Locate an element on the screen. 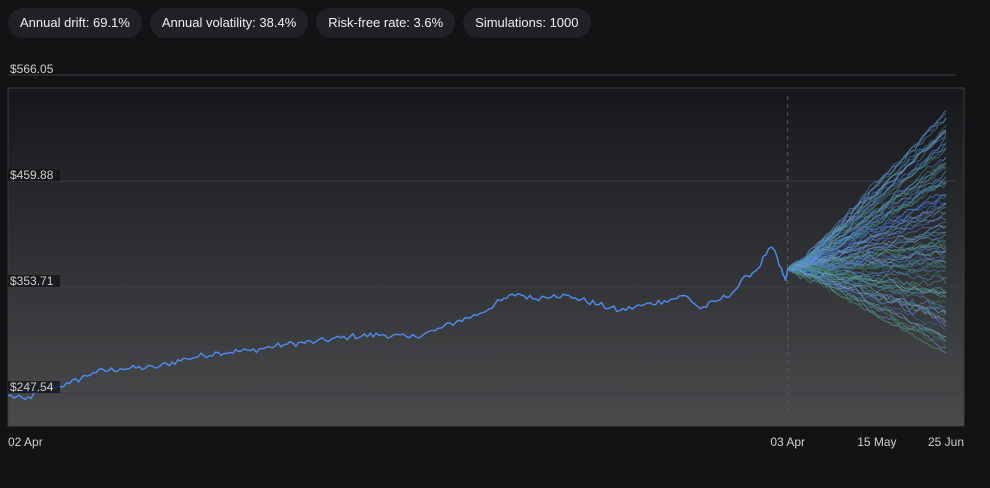 Image resolution: width=990 pixels, height=488 pixels. x-axis-labels: 02 Apr 03 Apr 15 May 25 Jun is located at coordinates (486, 442).